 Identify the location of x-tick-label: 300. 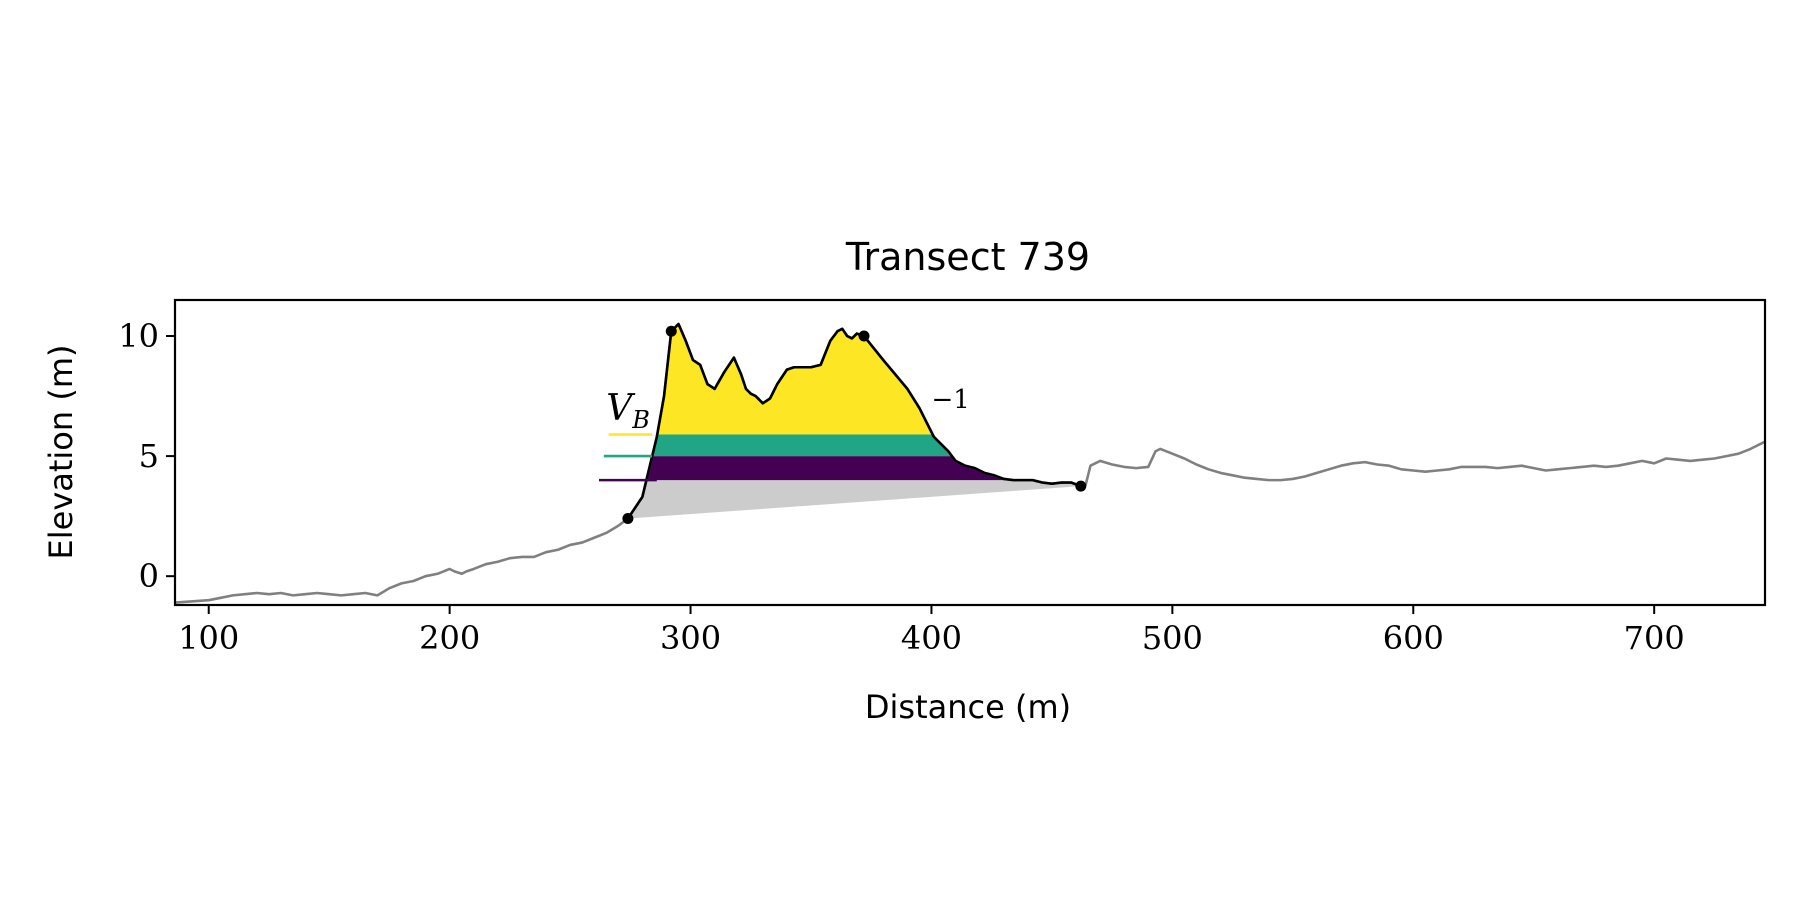
(690, 638).